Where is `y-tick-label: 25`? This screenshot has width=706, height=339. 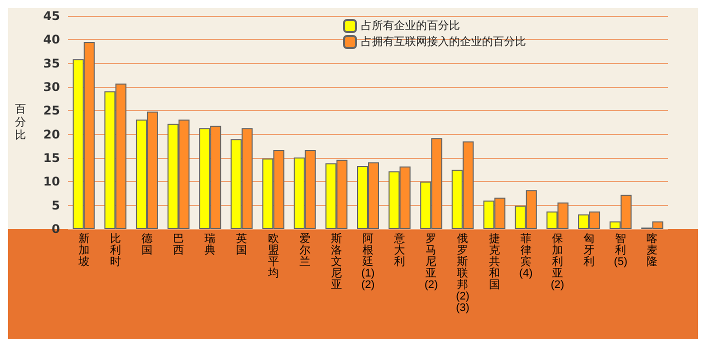
y-tick-label: 25 is located at coordinates (51, 111).